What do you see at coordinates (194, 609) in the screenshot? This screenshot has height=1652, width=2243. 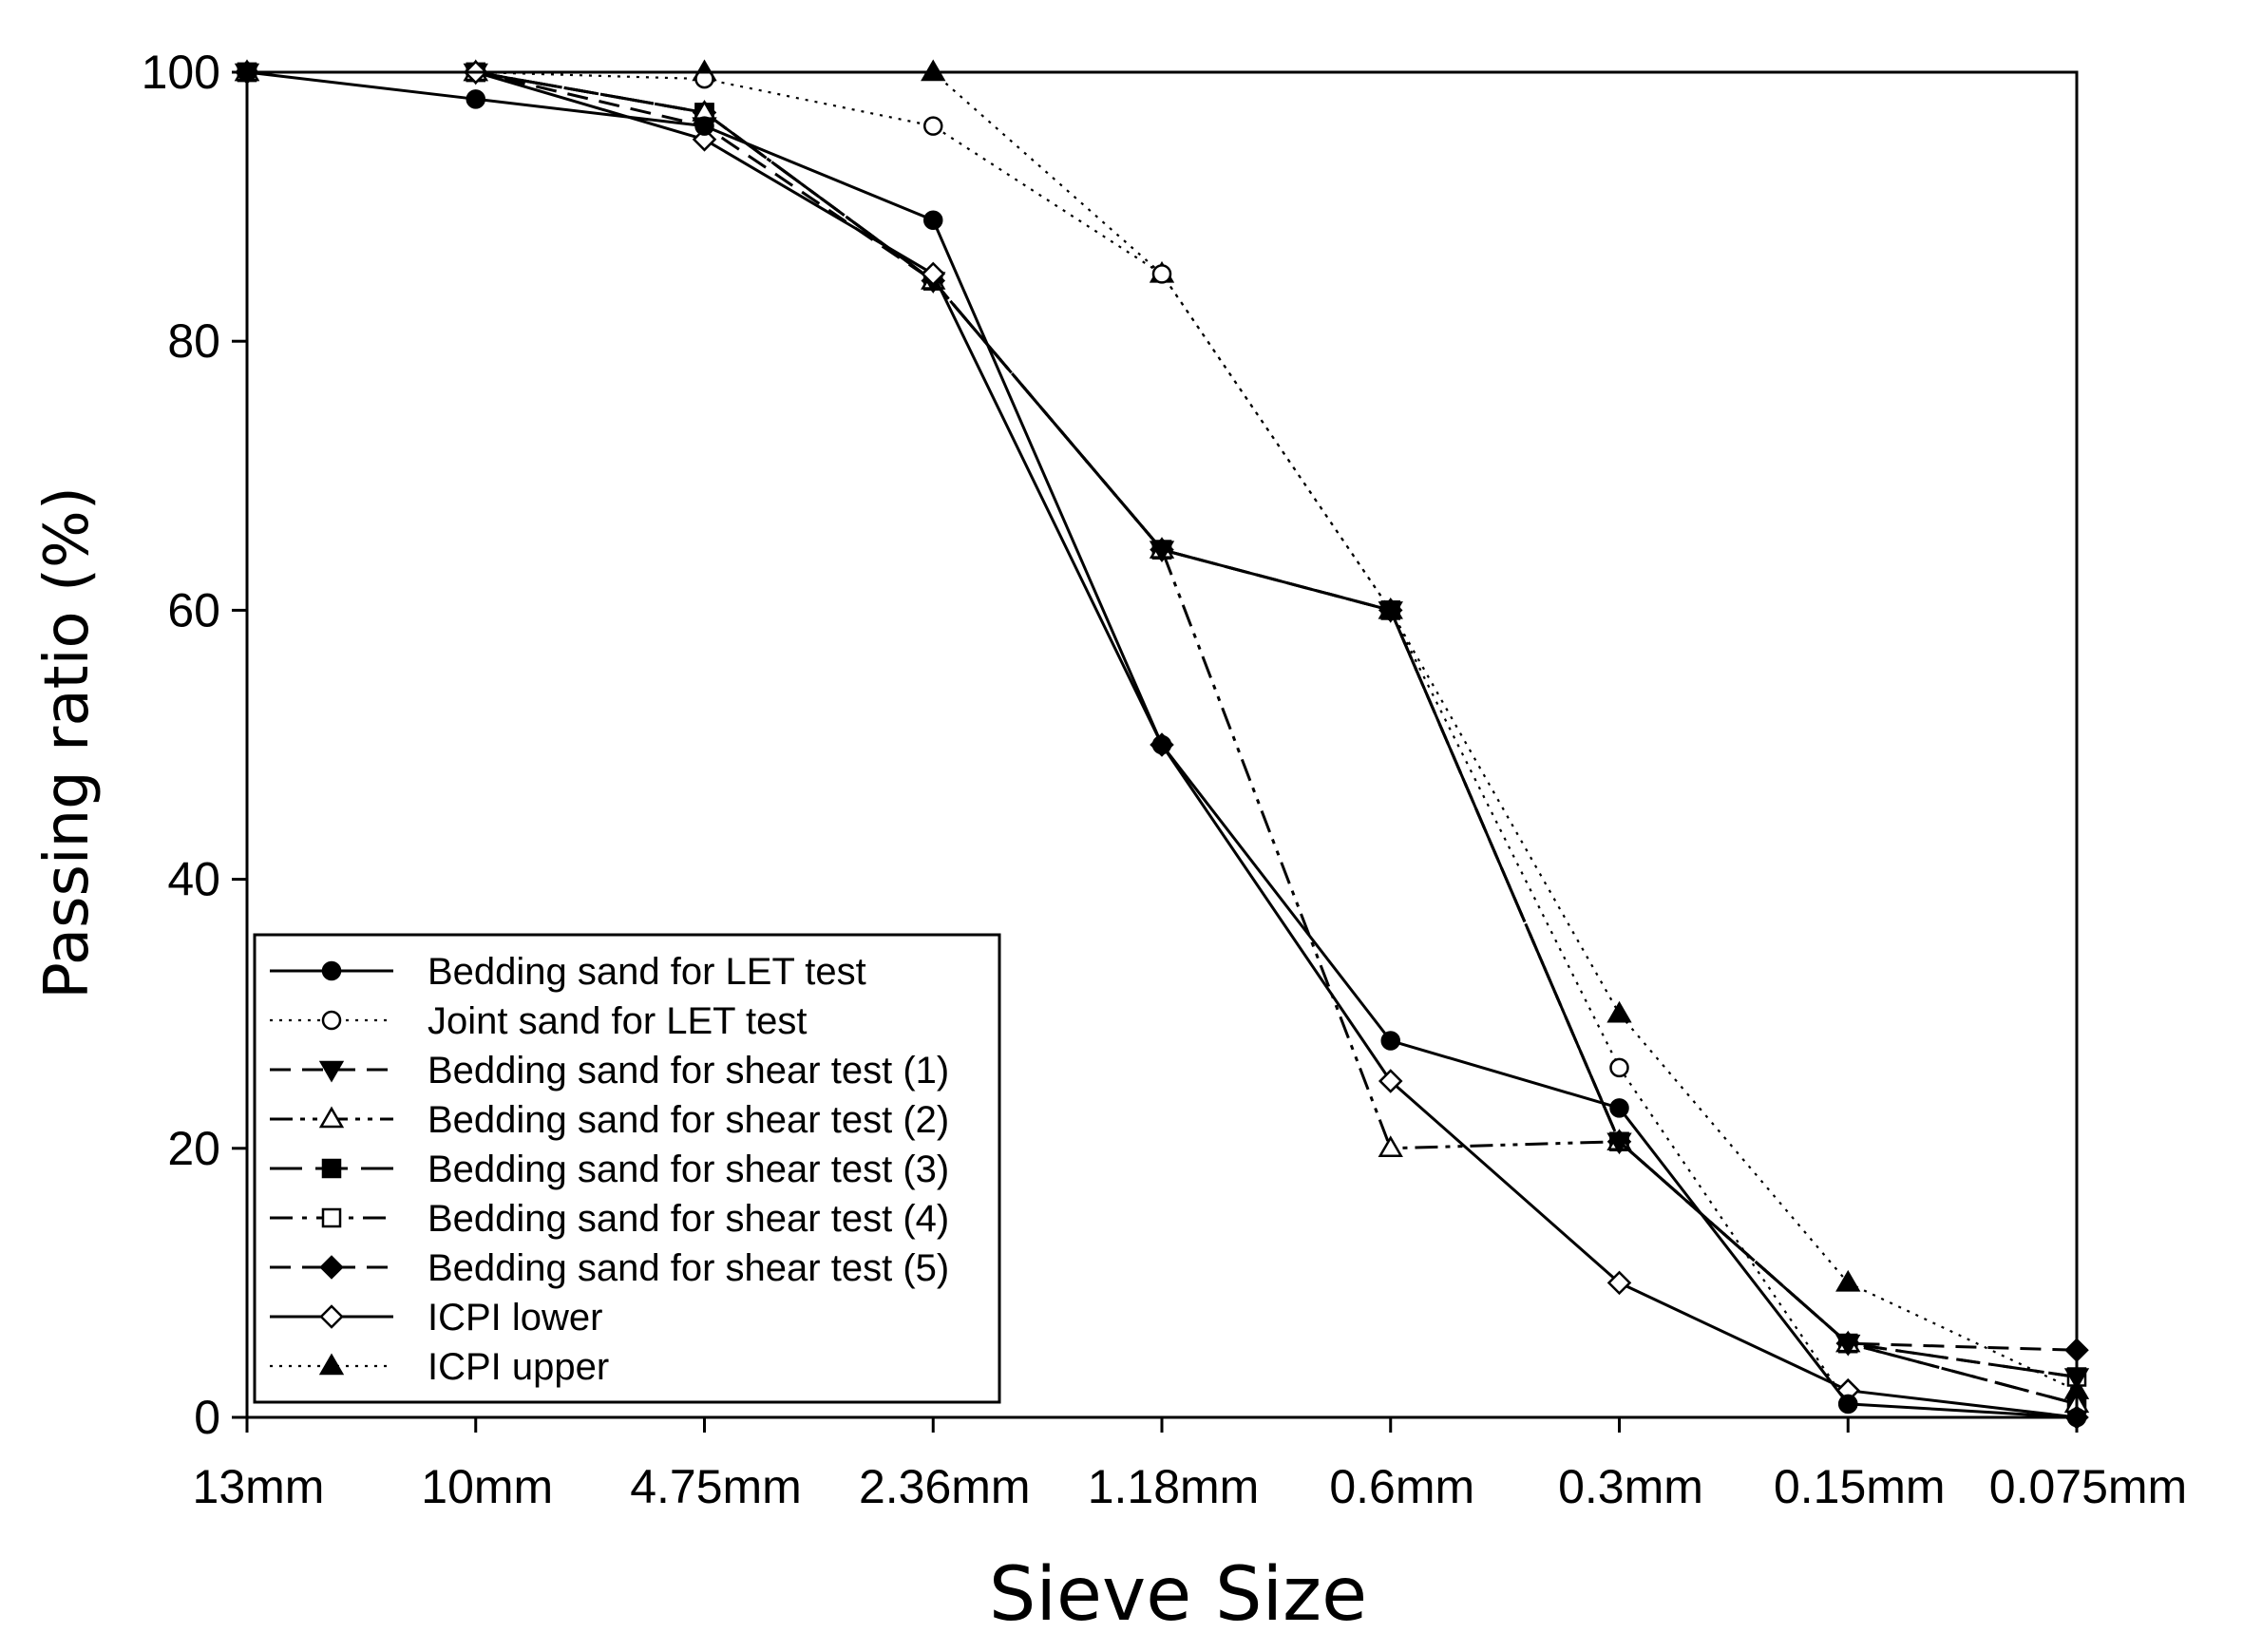 I see `y-tick-label: 60` at bounding box center [194, 609].